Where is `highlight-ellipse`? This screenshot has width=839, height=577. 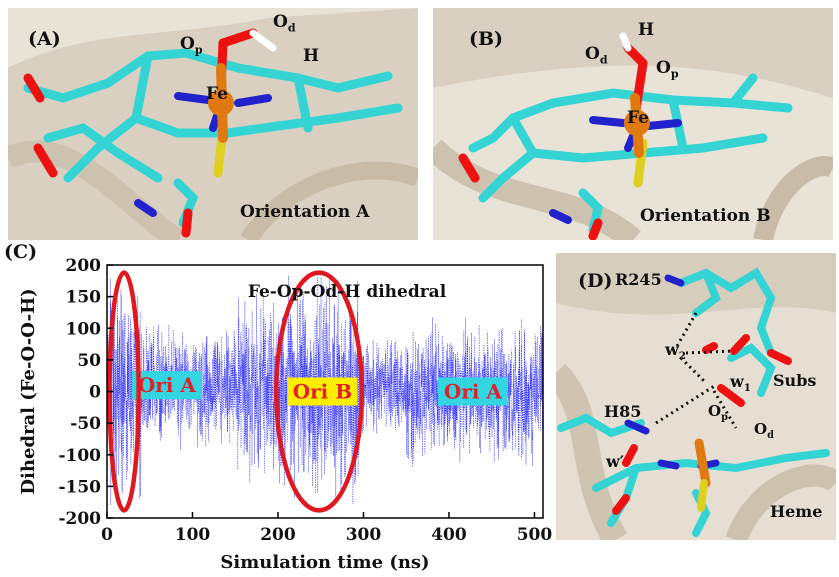 highlight-ellipse is located at coordinates (319, 391).